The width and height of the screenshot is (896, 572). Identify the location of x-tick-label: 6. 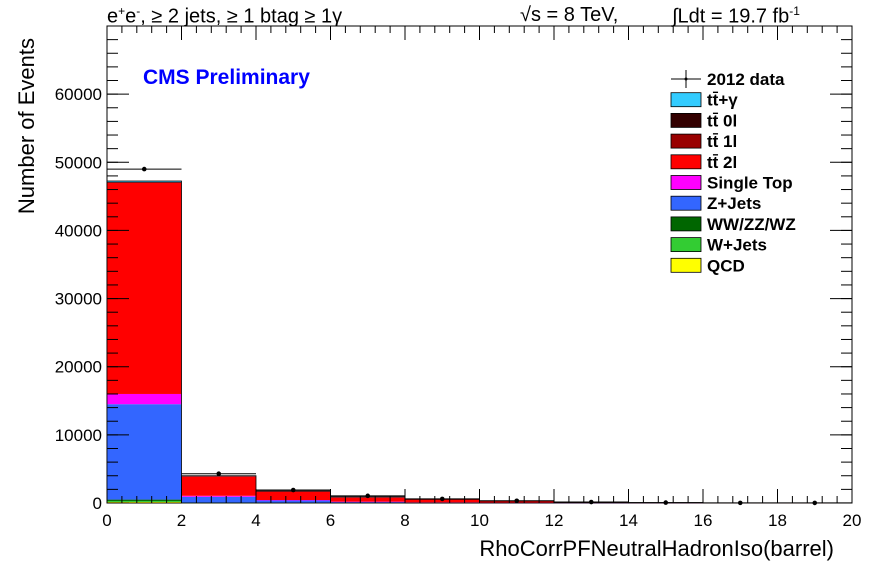
(330, 520).